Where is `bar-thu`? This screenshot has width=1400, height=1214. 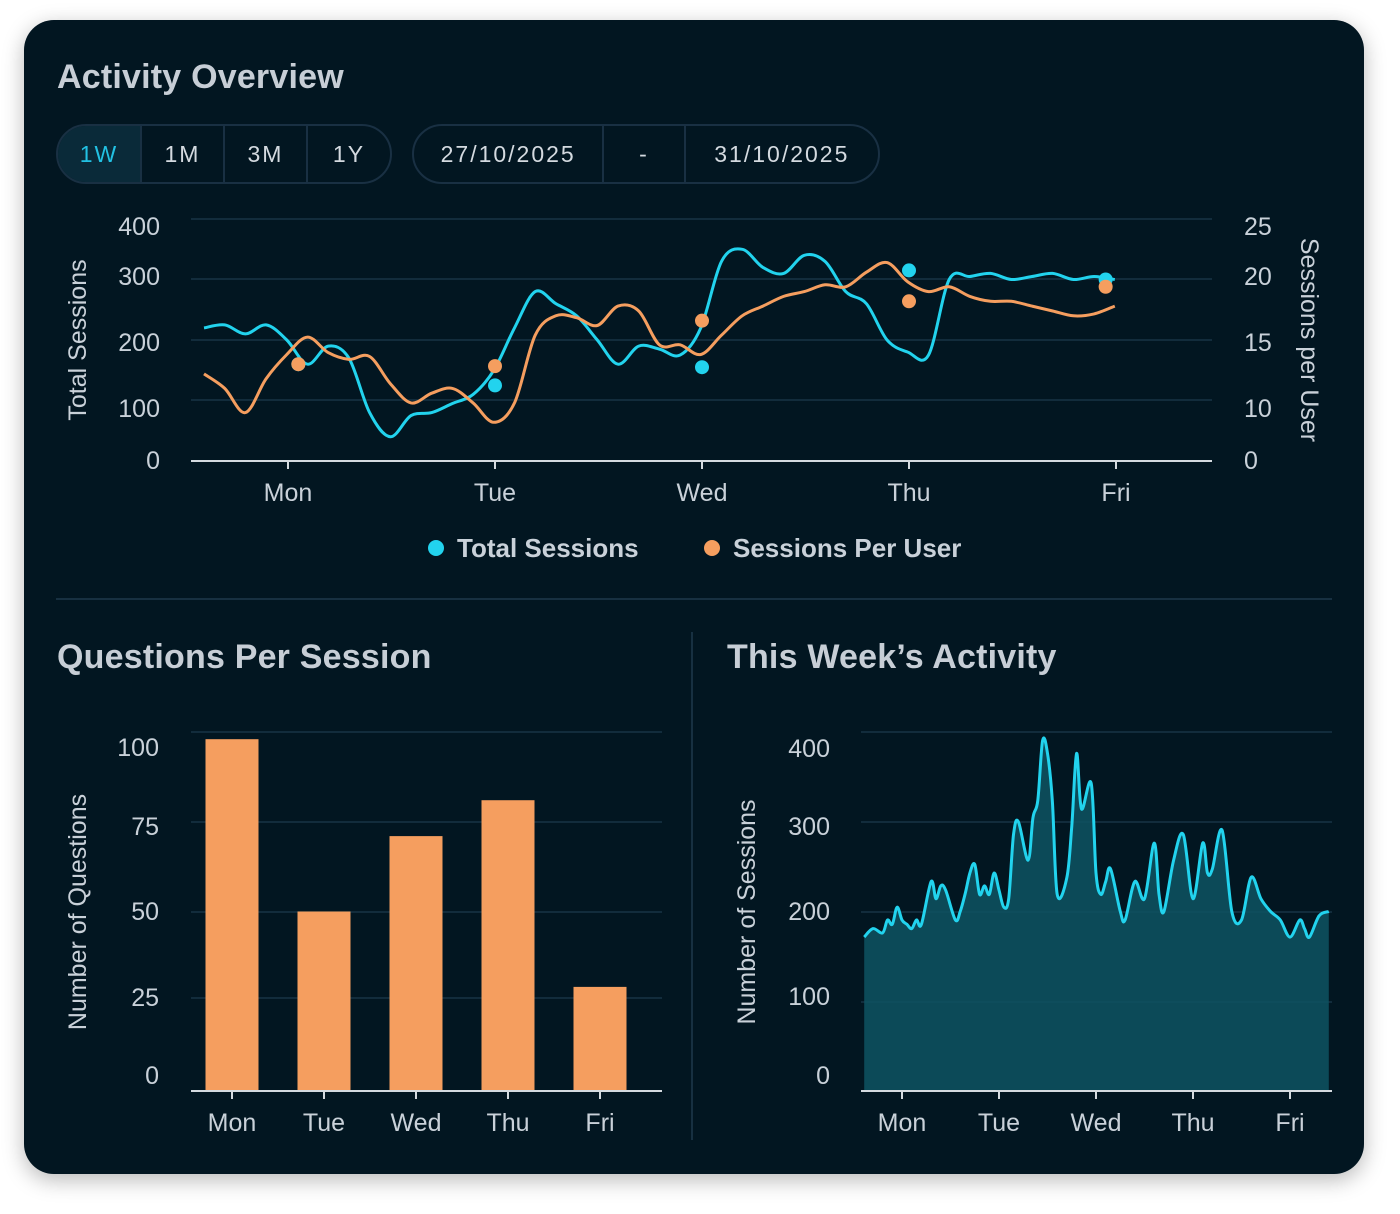 bar-thu is located at coordinates (508, 945).